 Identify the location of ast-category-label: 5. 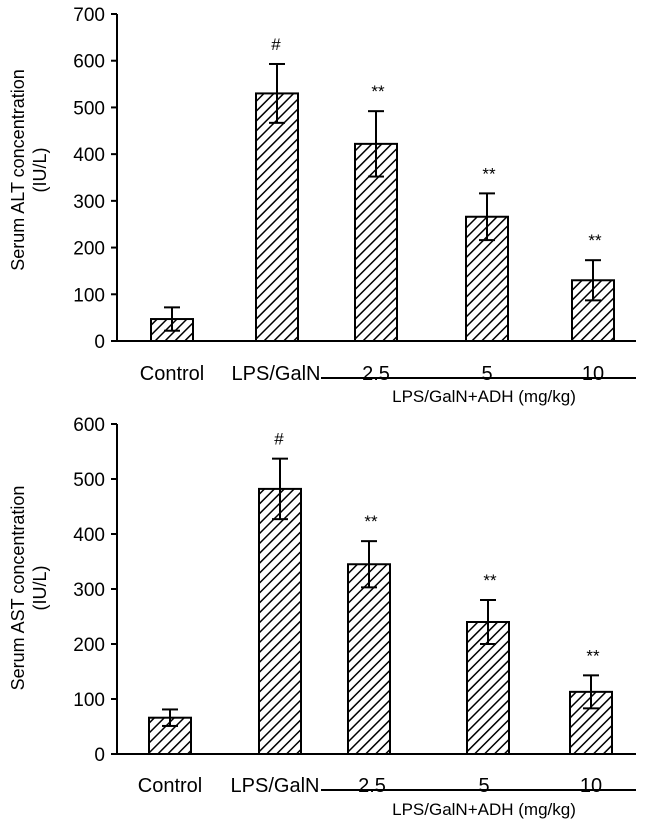
(483, 786).